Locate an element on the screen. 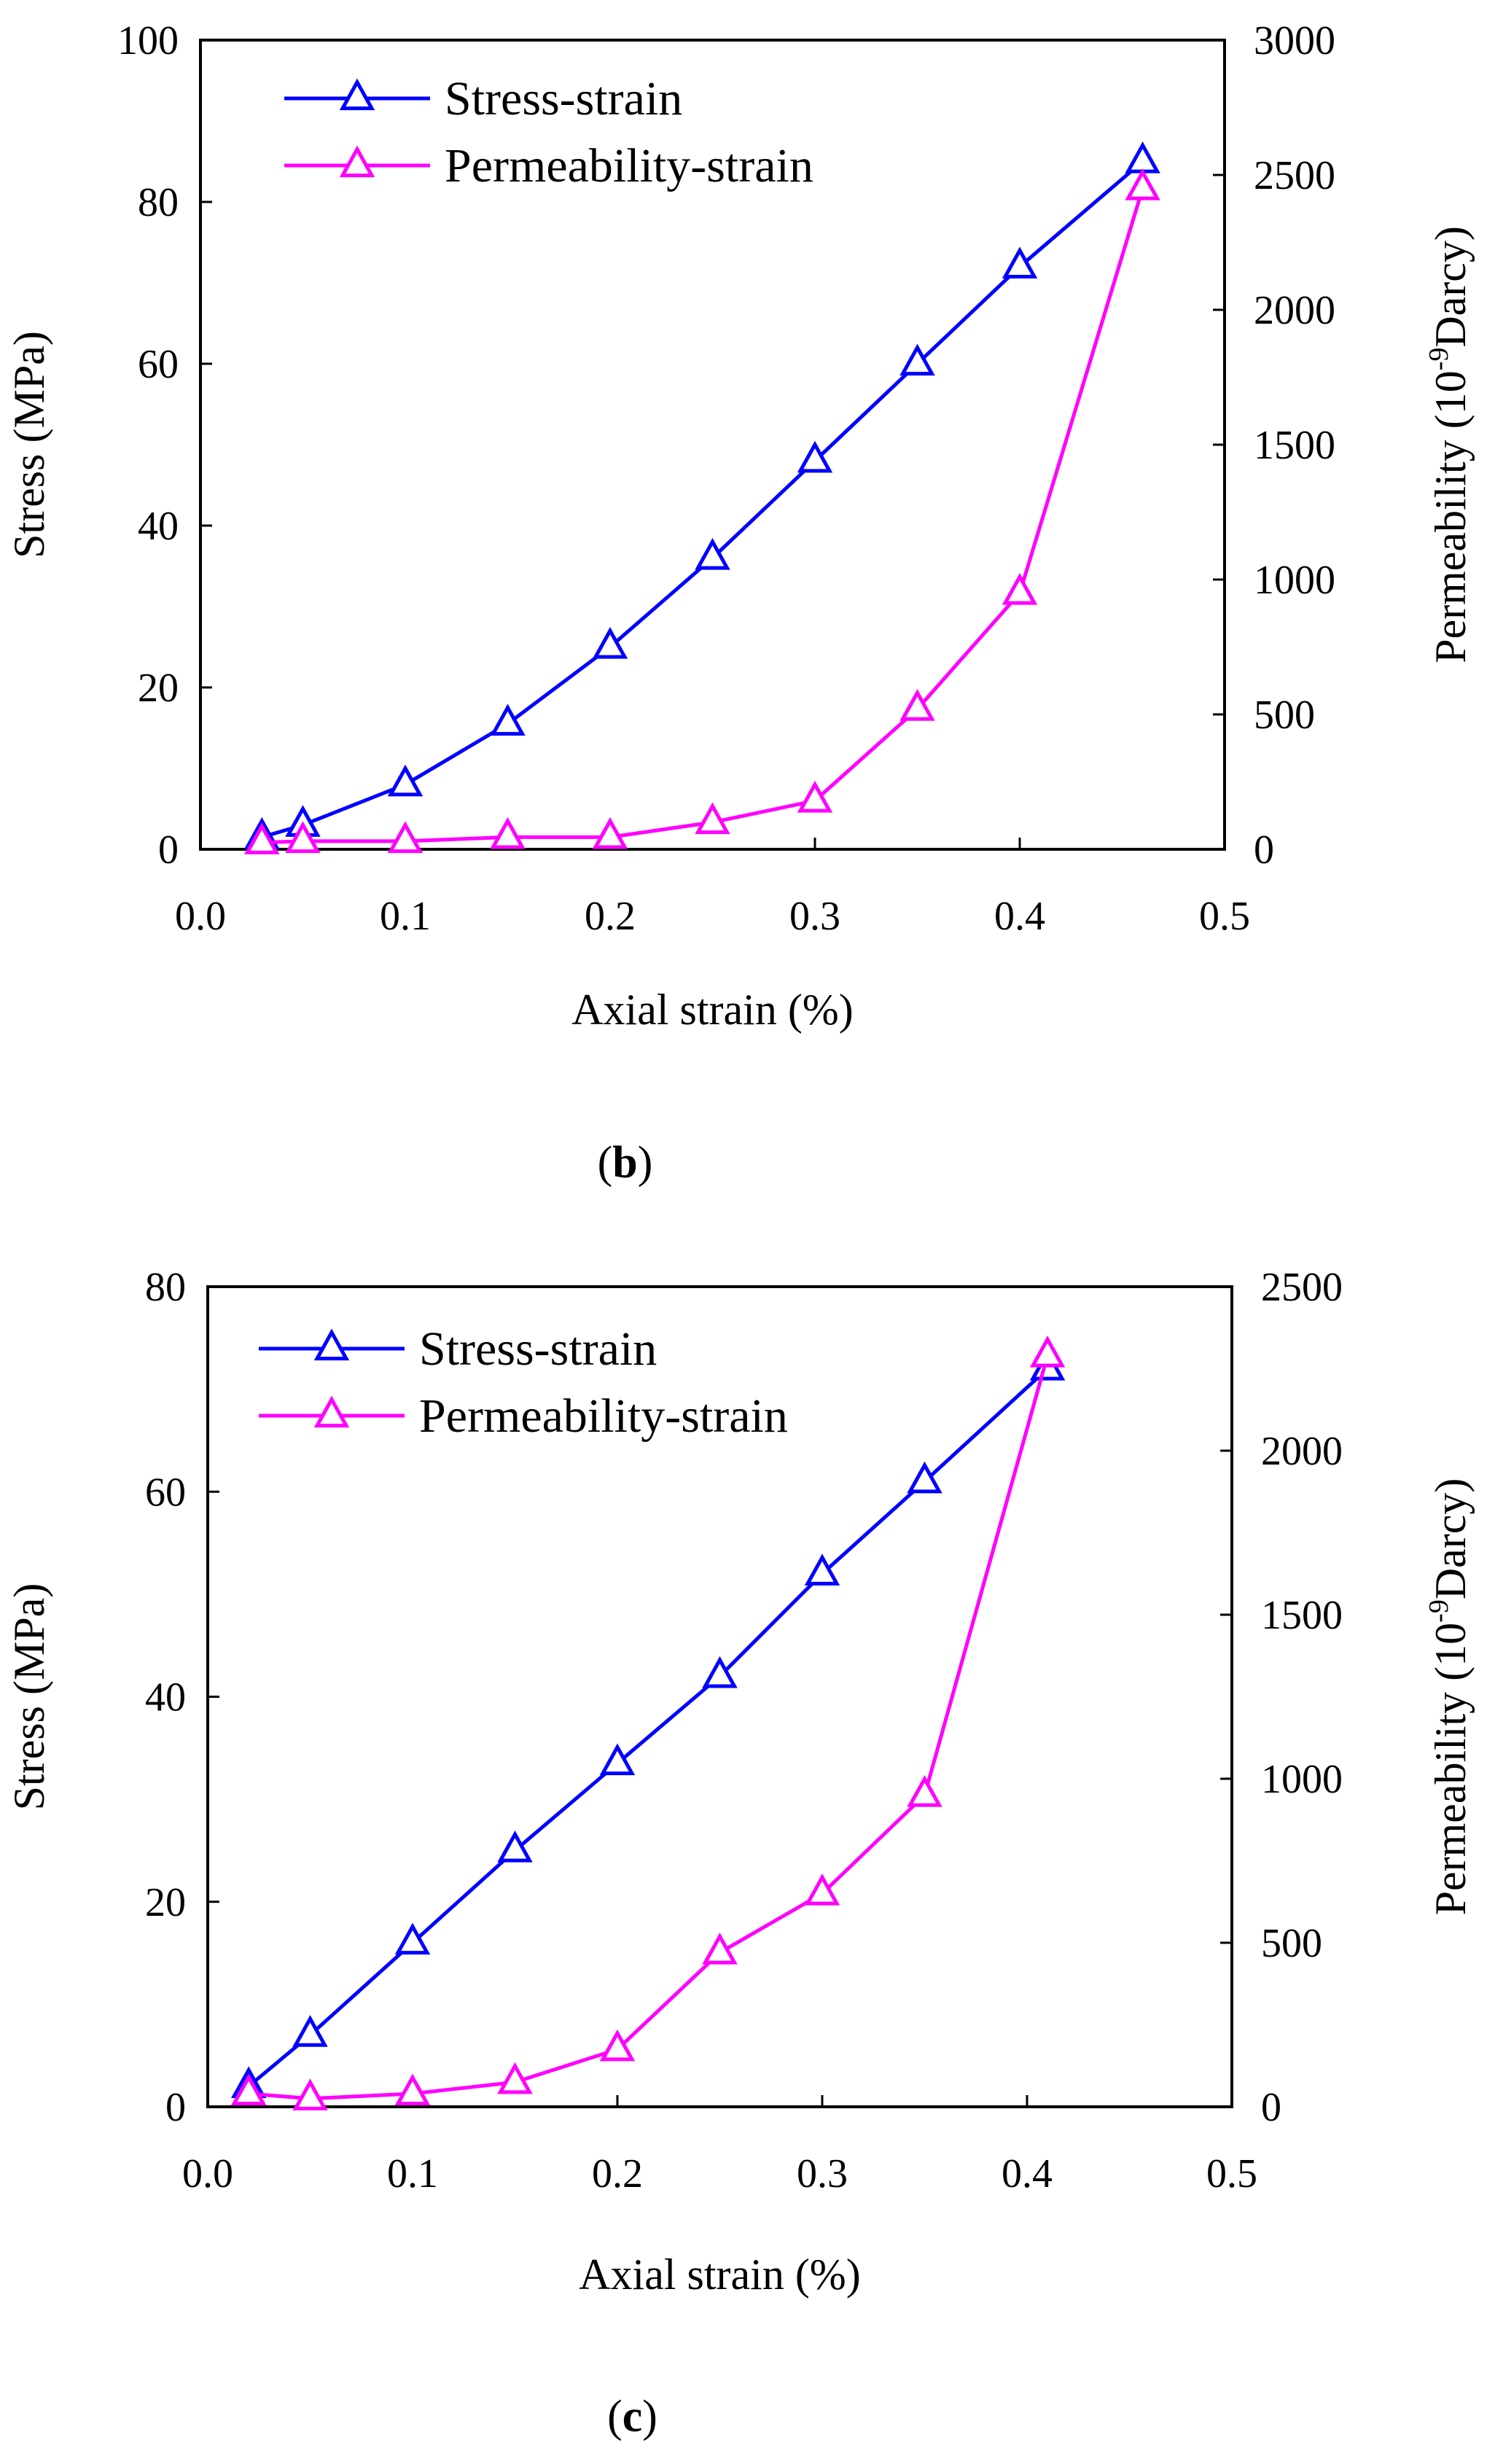 The image size is (1495, 2464). y-tick-label: 100 is located at coordinates (148, 40).